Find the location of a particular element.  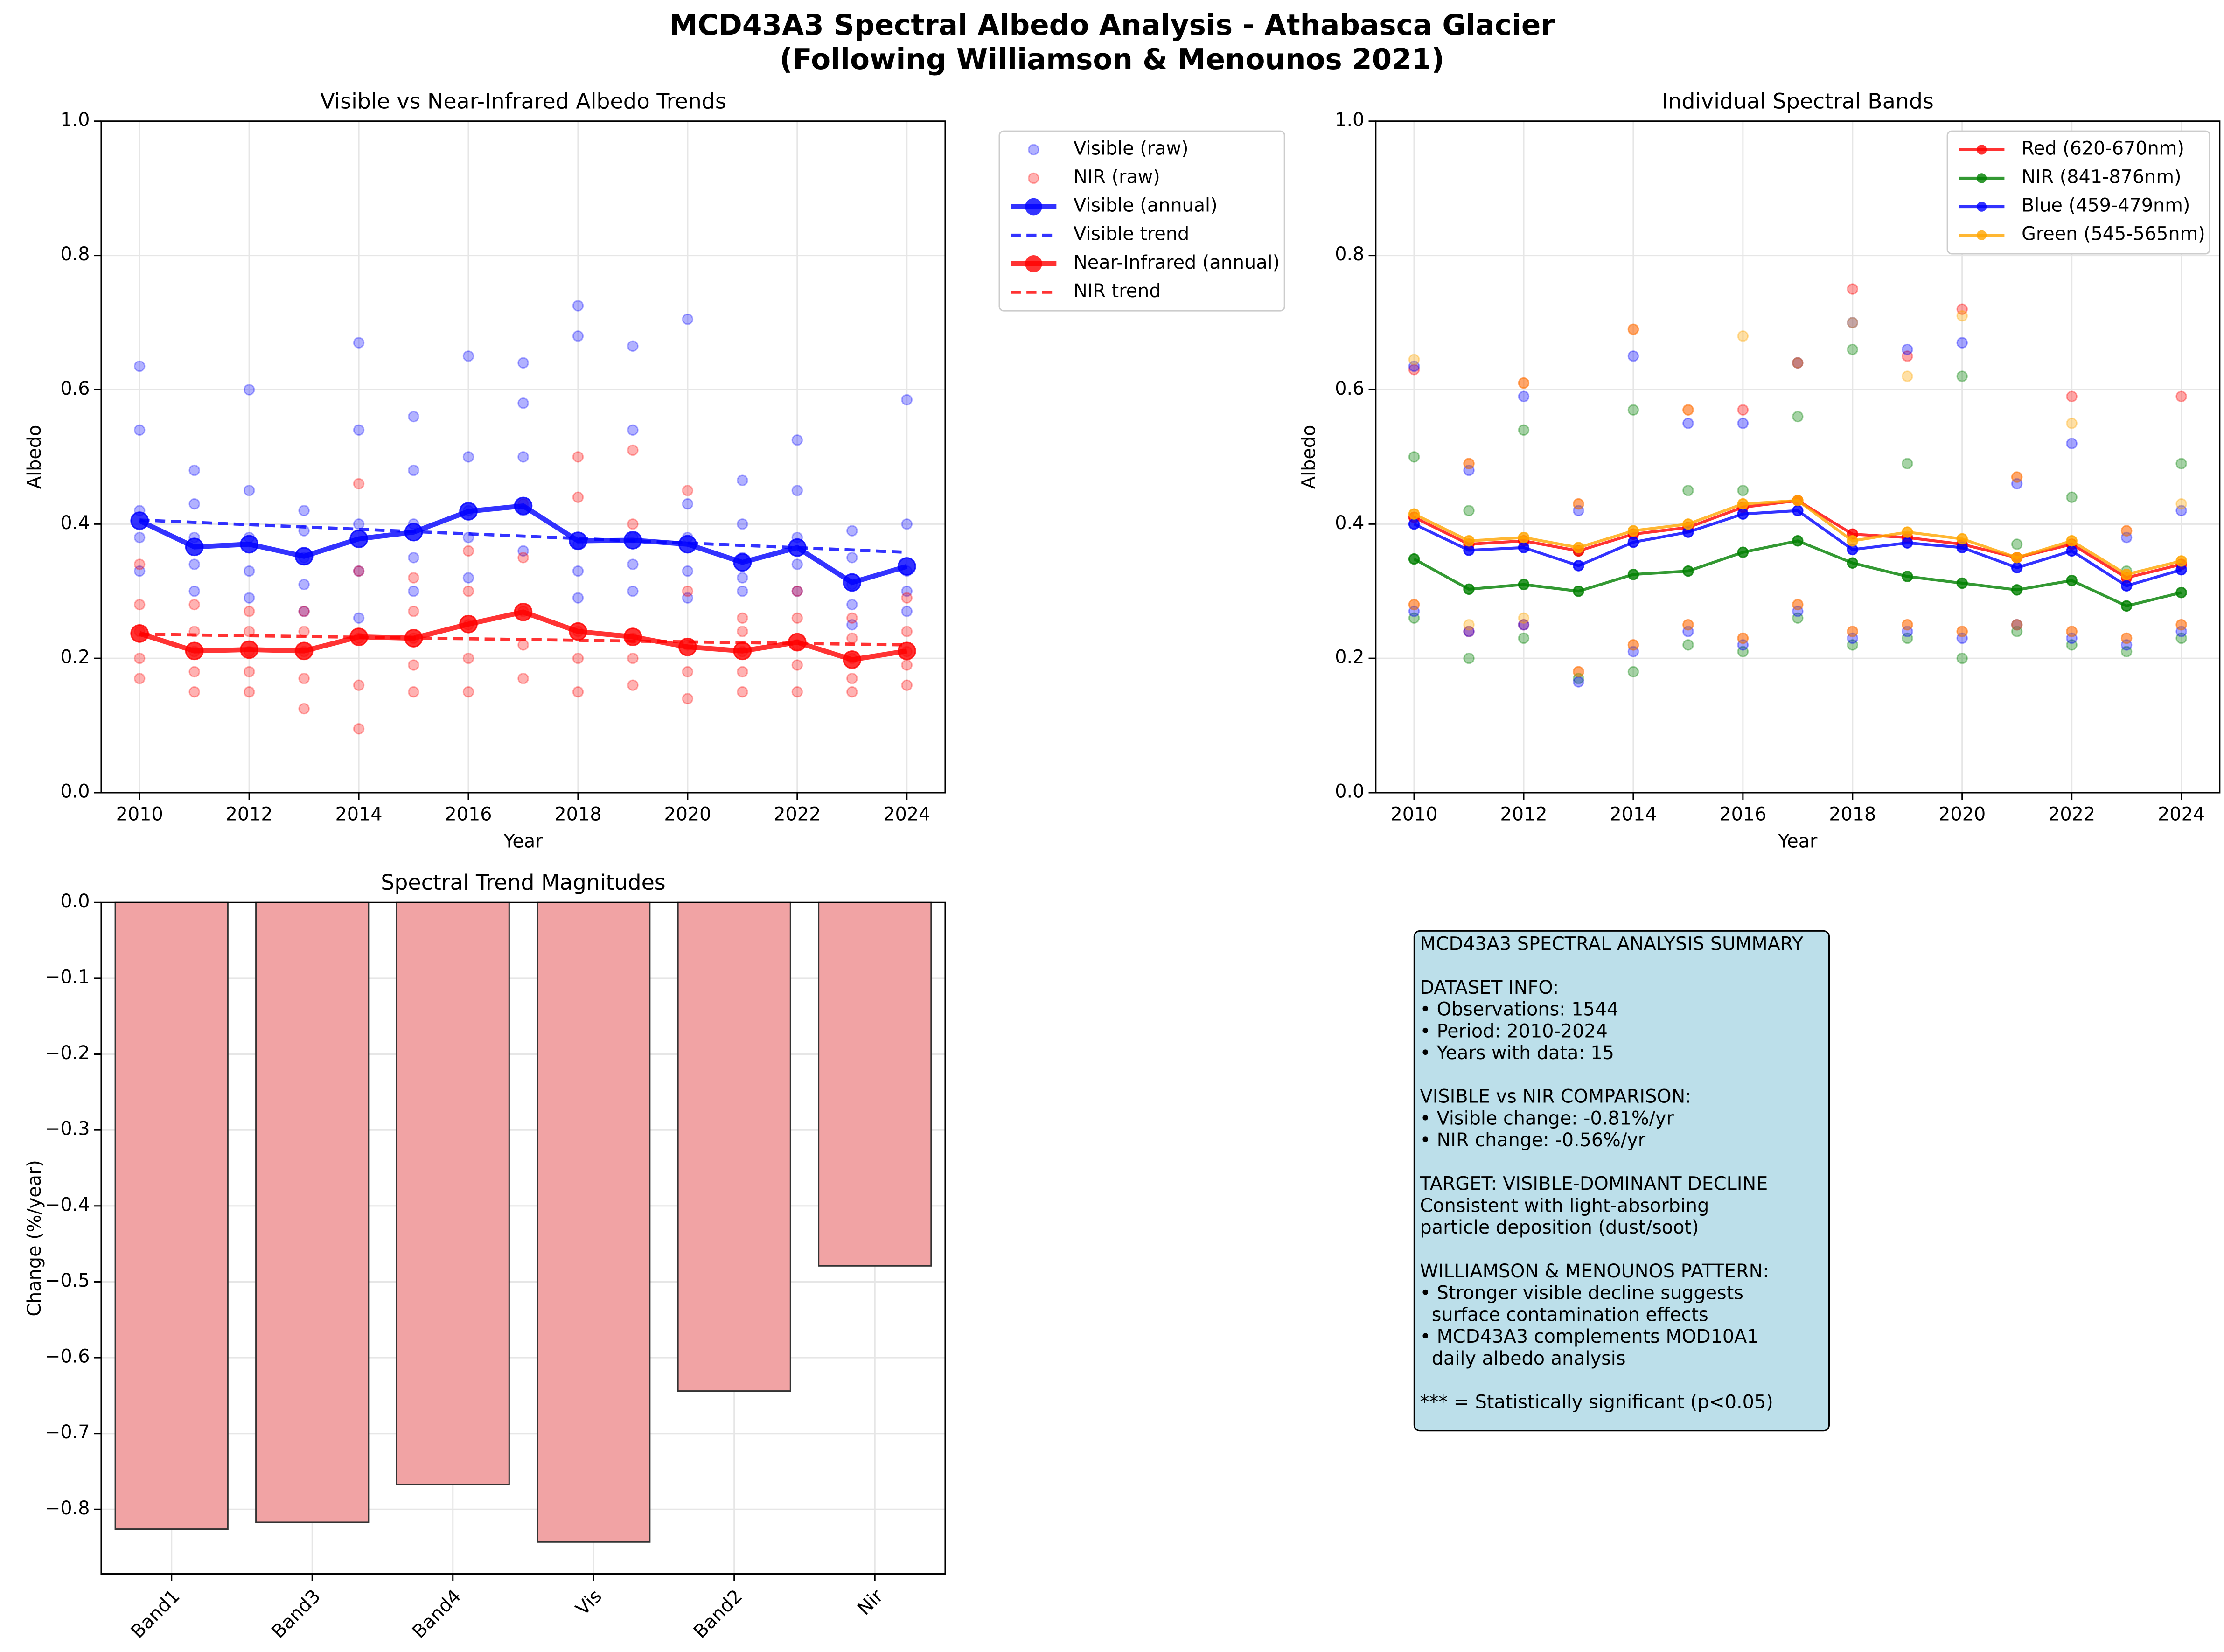

legend-label: NIR trend is located at coordinates (1118, 291).